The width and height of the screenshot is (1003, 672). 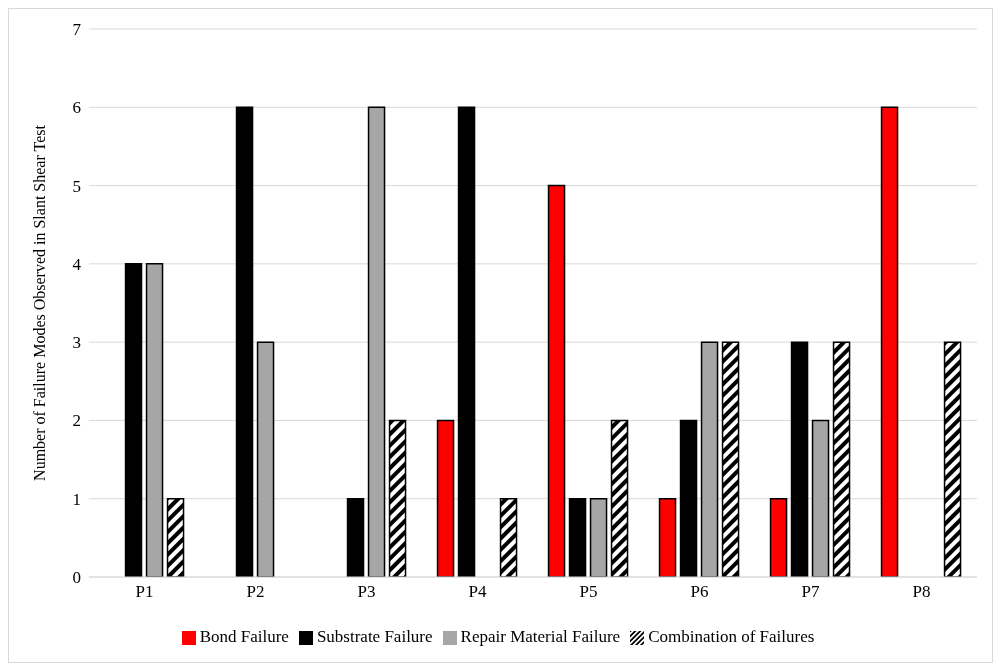 What do you see at coordinates (731, 636) in the screenshot?
I see `legend-label: Combination of Failures` at bounding box center [731, 636].